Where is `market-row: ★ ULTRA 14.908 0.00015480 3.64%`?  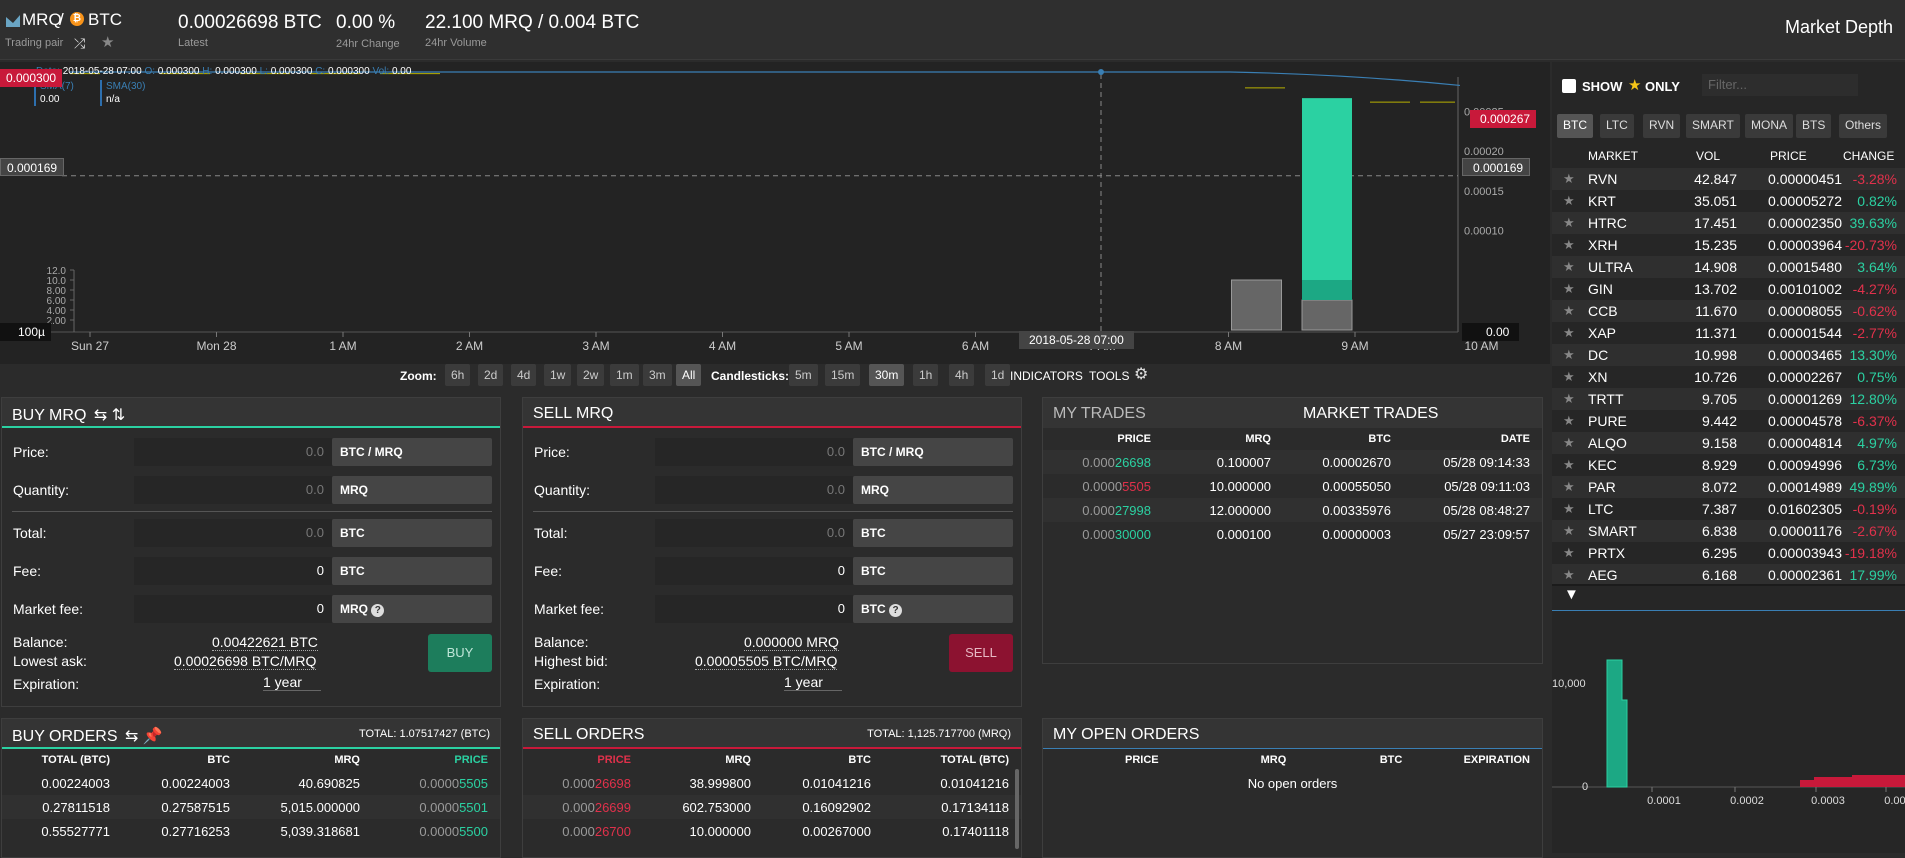 market-row: ★ ULTRA 14.908 0.00015480 3.64% is located at coordinates (1728, 267).